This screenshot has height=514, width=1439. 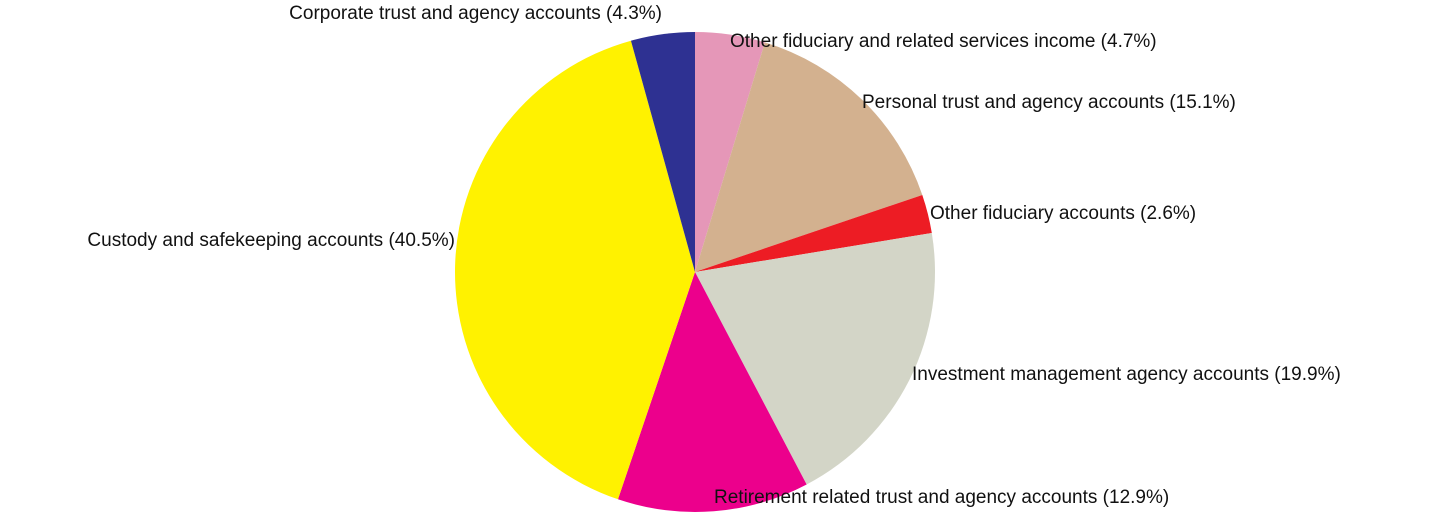 What do you see at coordinates (1013, 102) in the screenshot?
I see `category-name: Personal trust and agency accounts` at bounding box center [1013, 102].